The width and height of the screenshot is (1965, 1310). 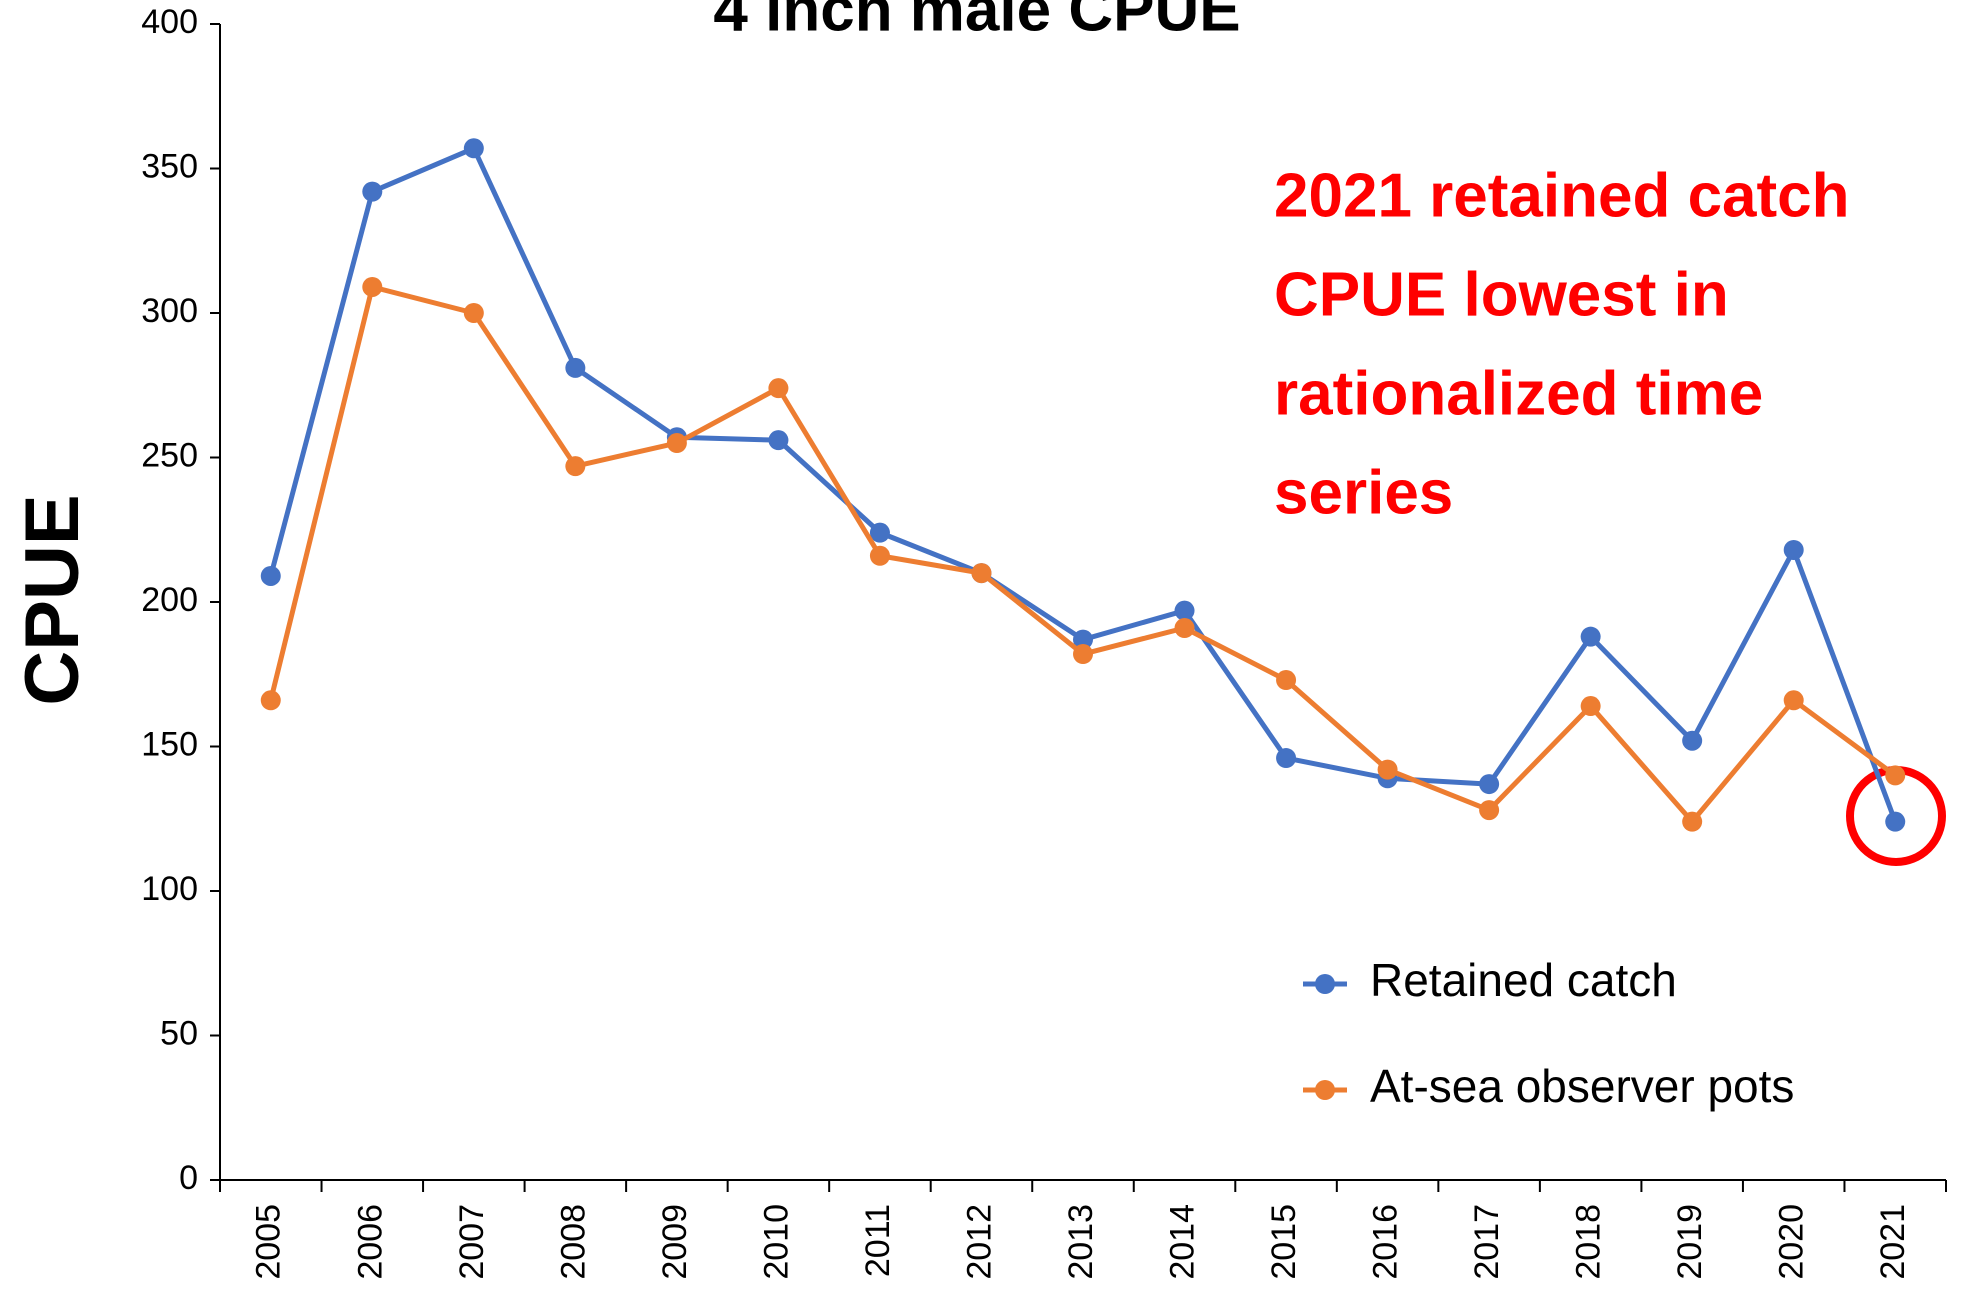 I want to click on x-tick-label: 2019, so click(x=1690, y=1242).